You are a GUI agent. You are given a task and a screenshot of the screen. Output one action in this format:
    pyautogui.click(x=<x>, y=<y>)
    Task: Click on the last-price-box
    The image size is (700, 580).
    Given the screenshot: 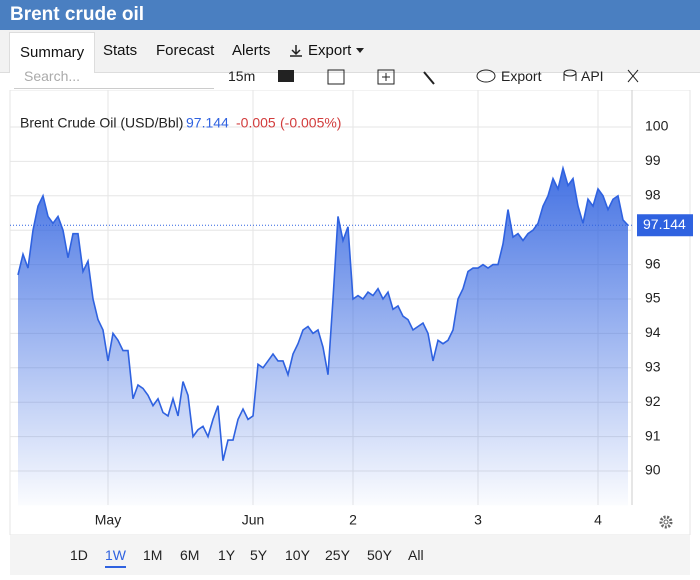 What is the action you would take?
    pyautogui.click(x=665, y=225)
    